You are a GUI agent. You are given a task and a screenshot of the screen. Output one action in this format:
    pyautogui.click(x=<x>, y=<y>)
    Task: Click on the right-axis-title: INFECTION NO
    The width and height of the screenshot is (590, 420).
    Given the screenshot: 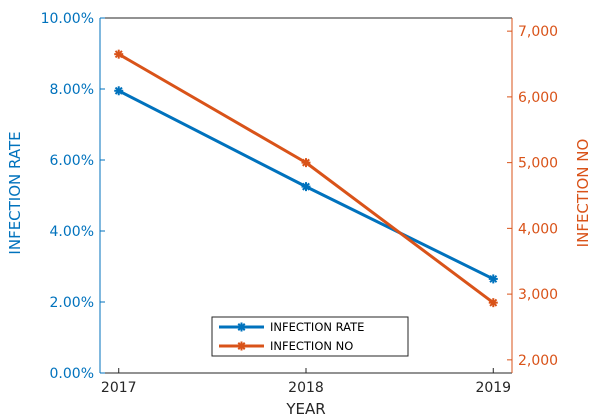 What is the action you would take?
    pyautogui.click(x=582, y=193)
    